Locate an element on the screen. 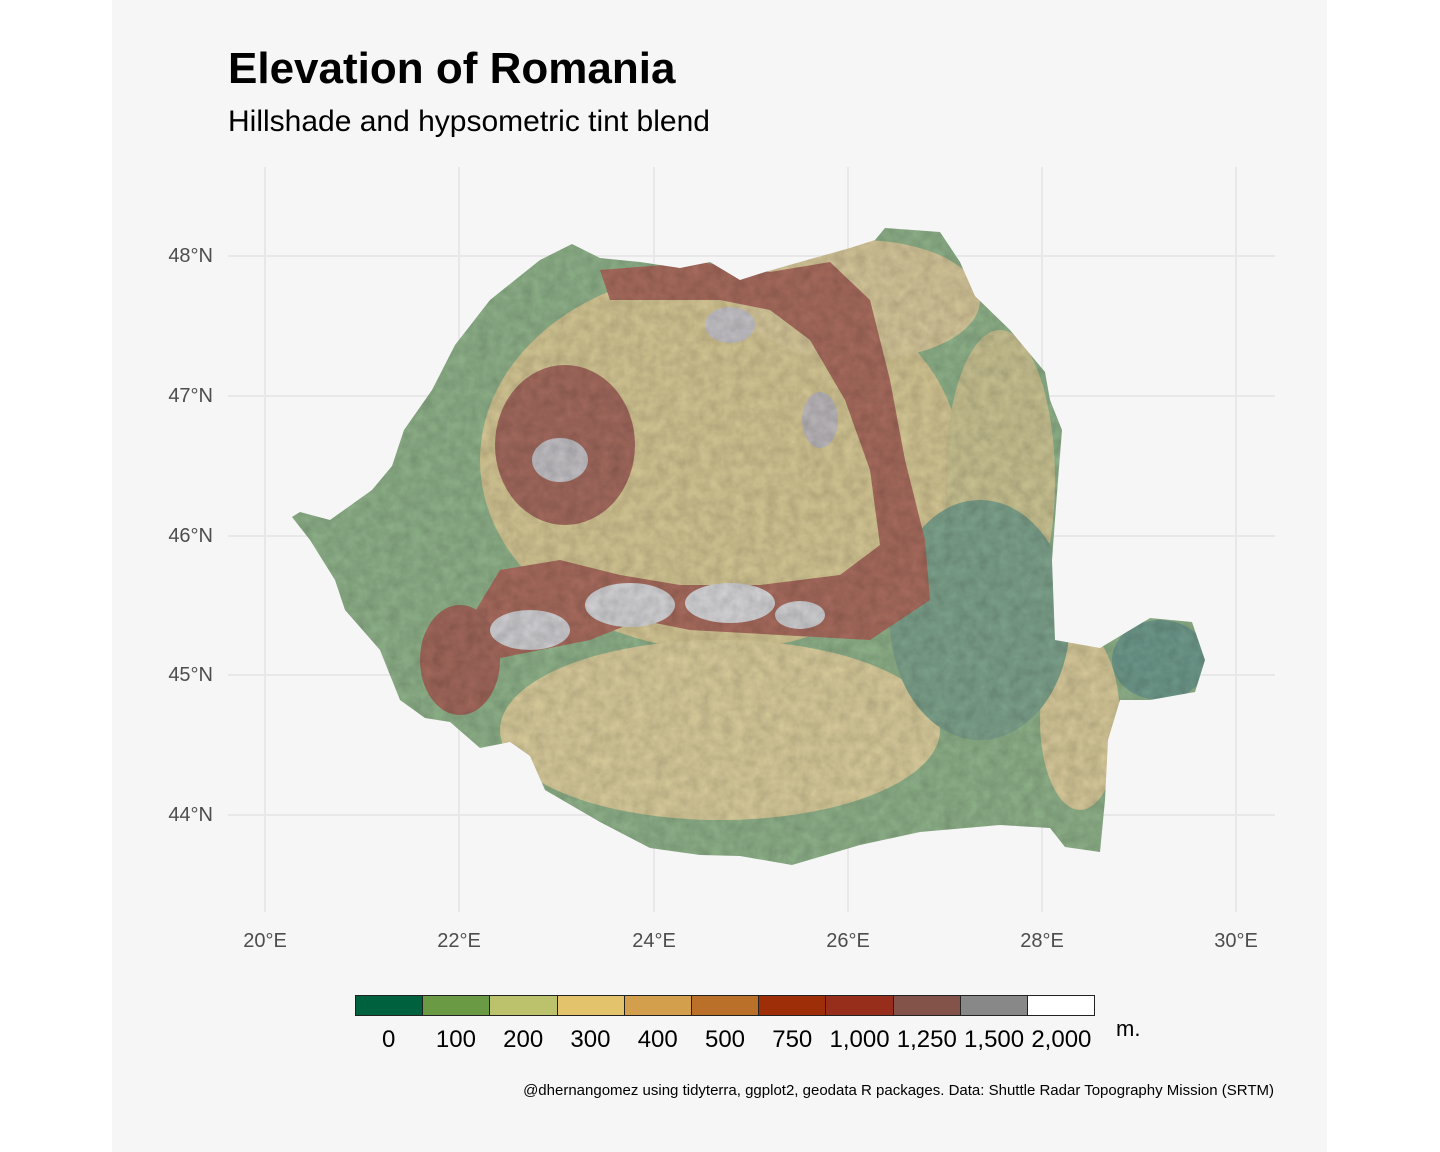 The height and width of the screenshot is (1152, 1440). lon-label-26: 26°E is located at coordinates (848, 941).